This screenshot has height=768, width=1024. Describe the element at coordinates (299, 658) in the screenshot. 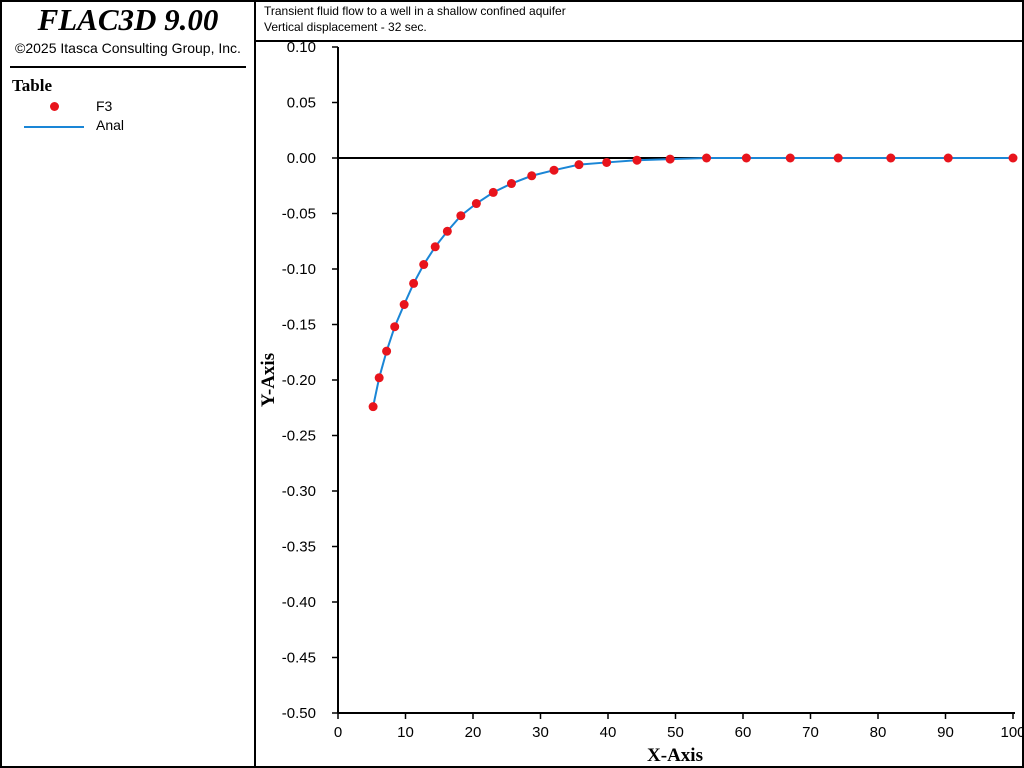

I see `y-tick-label: -0.45` at that location.